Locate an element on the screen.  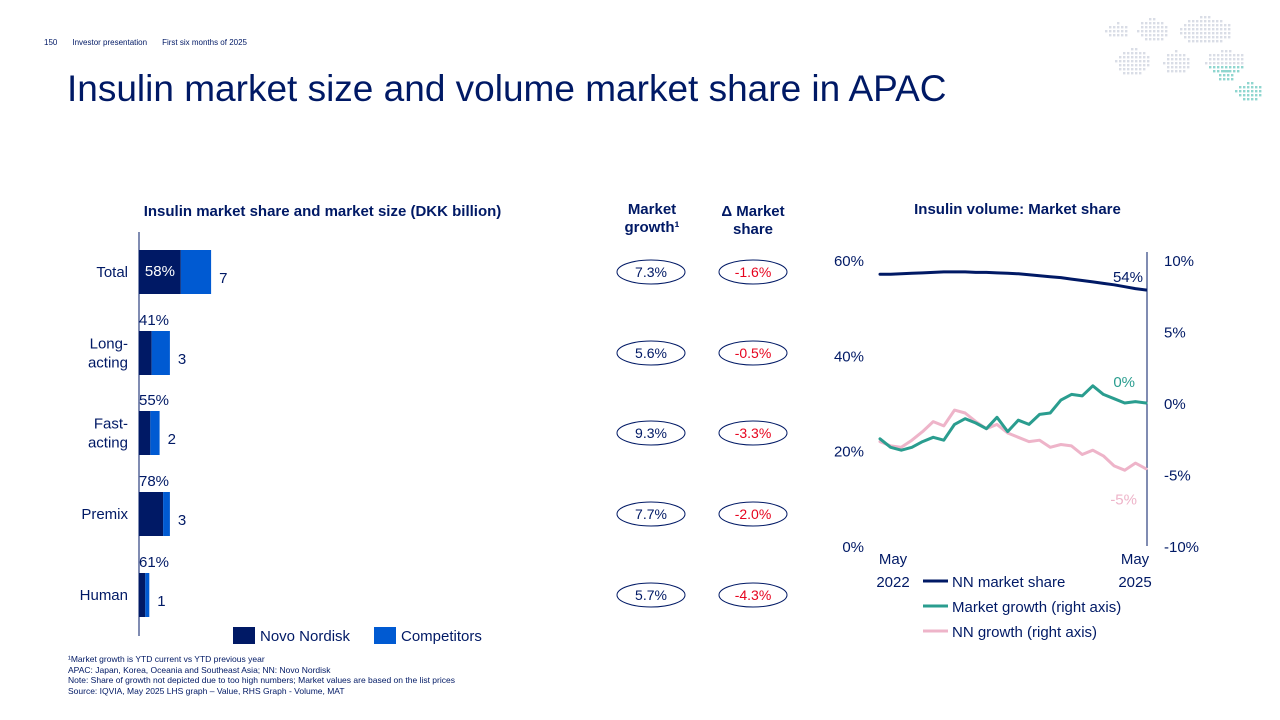
period-label: First six months of 2025 is located at coordinates (204, 42).